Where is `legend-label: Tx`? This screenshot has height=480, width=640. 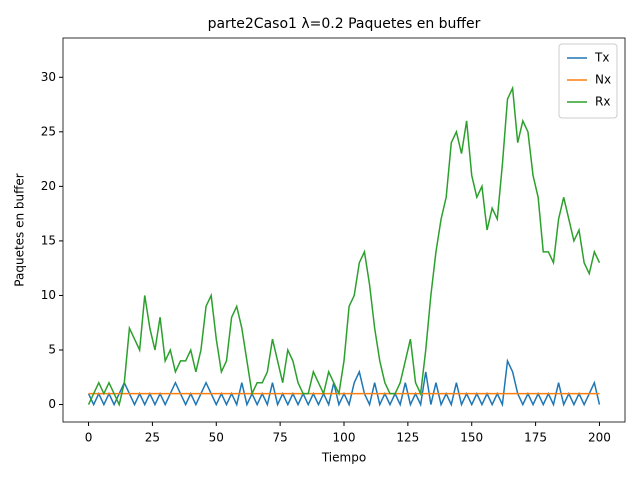 legend-label: Tx is located at coordinates (601, 58).